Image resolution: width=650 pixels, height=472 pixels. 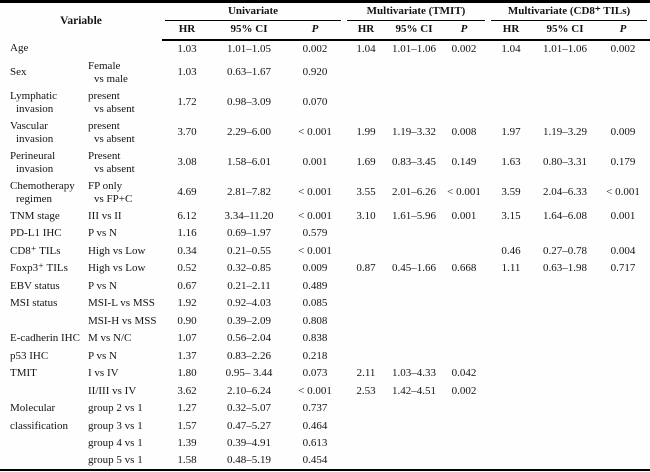 What do you see at coordinates (511, 192) in the screenshot?
I see `hr-cell: 3.59` at bounding box center [511, 192].